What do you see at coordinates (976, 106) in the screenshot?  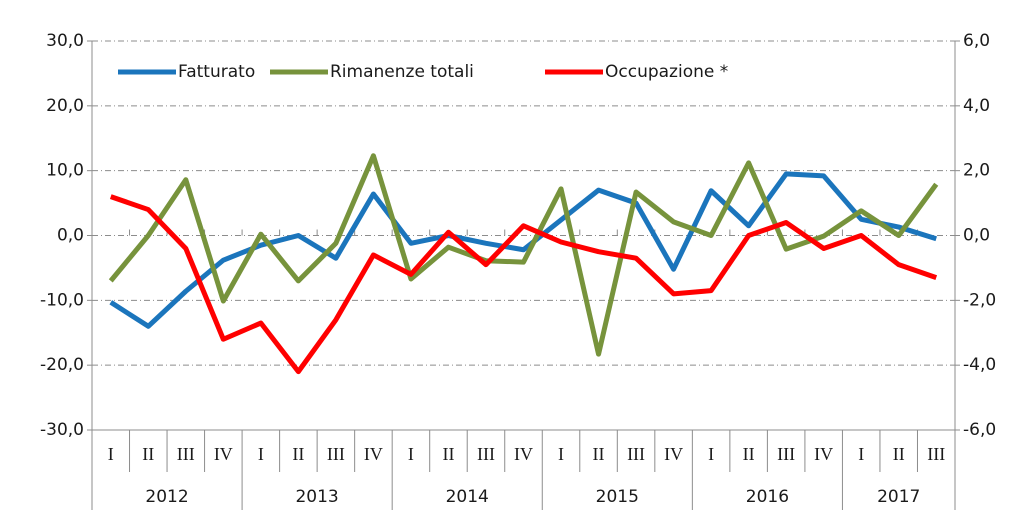 I see `y2-tick-label: 4,0` at bounding box center [976, 106].